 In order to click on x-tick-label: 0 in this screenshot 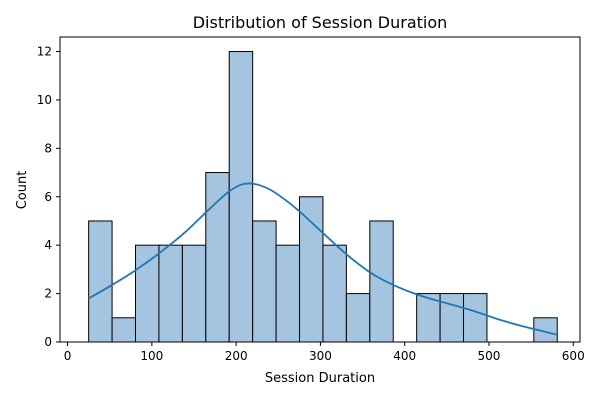, I will do `click(68, 356)`.